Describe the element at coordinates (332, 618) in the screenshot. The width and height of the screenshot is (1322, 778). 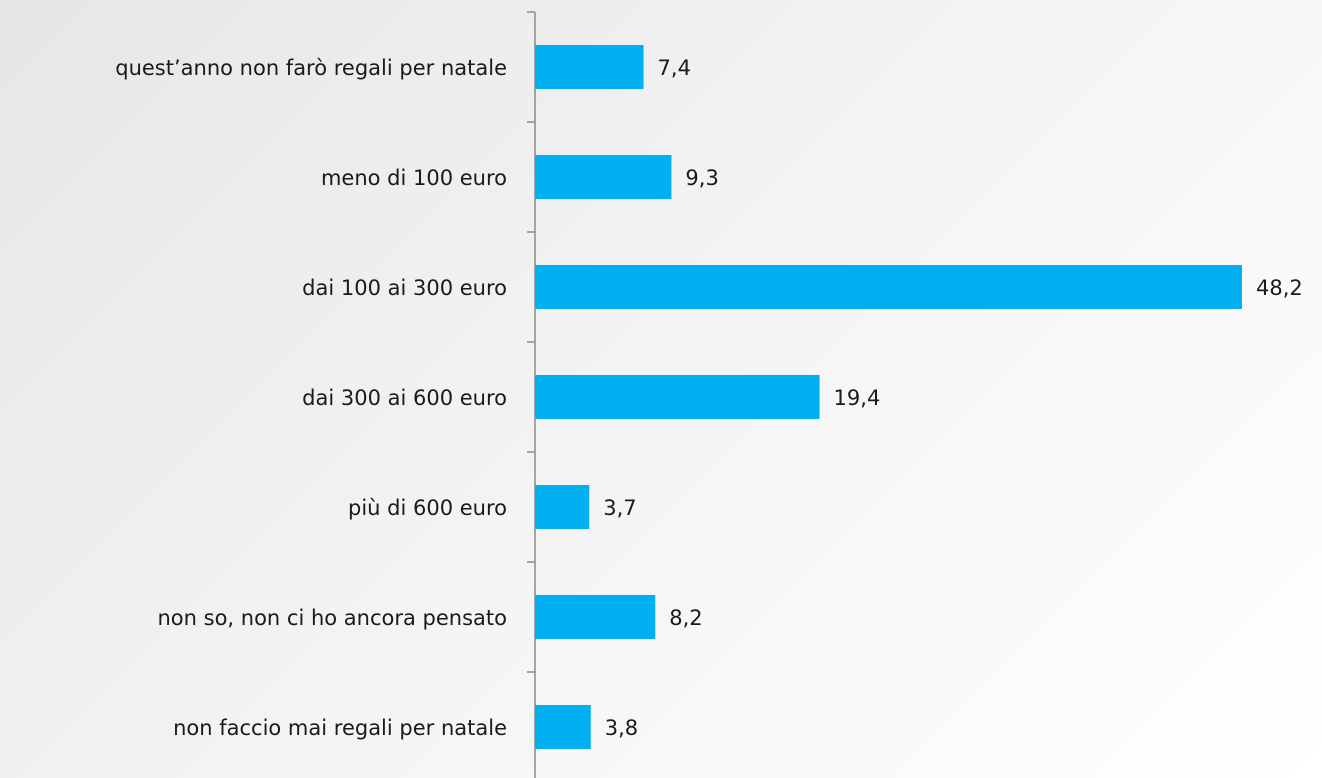
I see `category-label: non so, non ci ho ancora pensato` at that location.